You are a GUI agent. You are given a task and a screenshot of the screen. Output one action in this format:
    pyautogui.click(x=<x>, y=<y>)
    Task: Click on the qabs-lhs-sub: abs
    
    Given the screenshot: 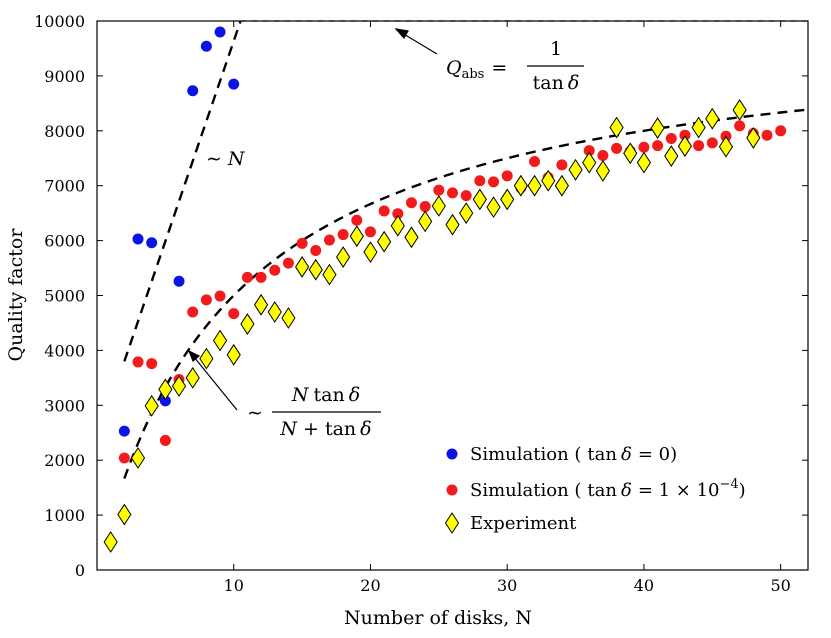 What is the action you would take?
    pyautogui.click(x=473, y=74)
    